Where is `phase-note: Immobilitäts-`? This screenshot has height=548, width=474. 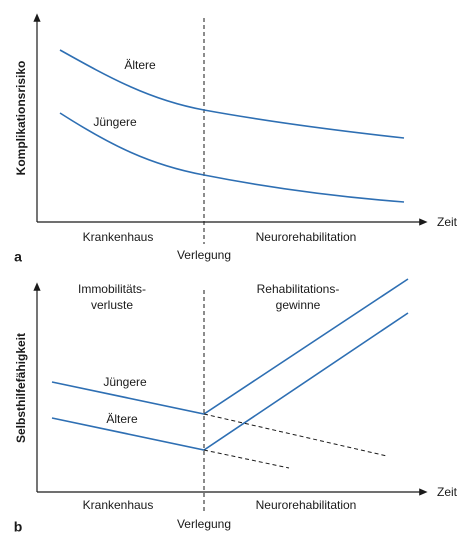 phase-note: Immobilitäts- is located at coordinates (112, 289).